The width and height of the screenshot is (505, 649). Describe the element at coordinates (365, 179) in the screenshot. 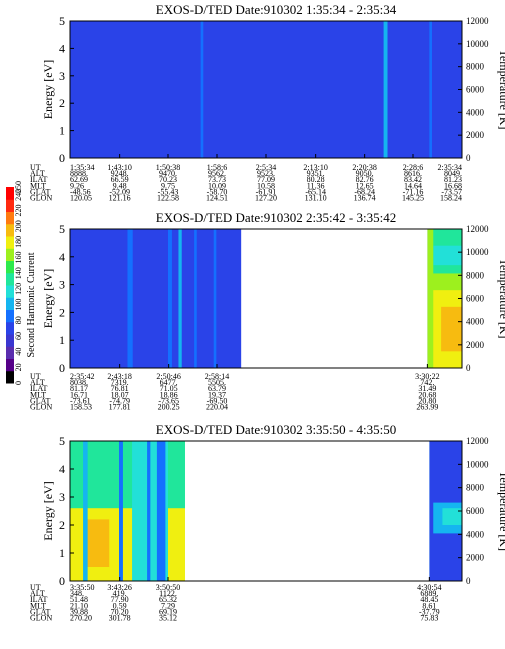

I see `orbit-value-ilat: 82.76` at that location.